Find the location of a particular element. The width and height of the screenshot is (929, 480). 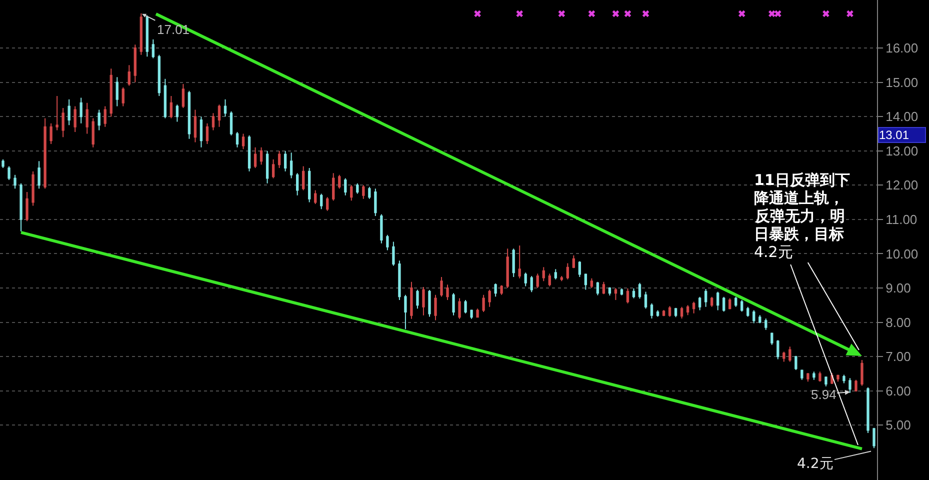

annotation: 降通道上轨， is located at coordinates (799, 198).